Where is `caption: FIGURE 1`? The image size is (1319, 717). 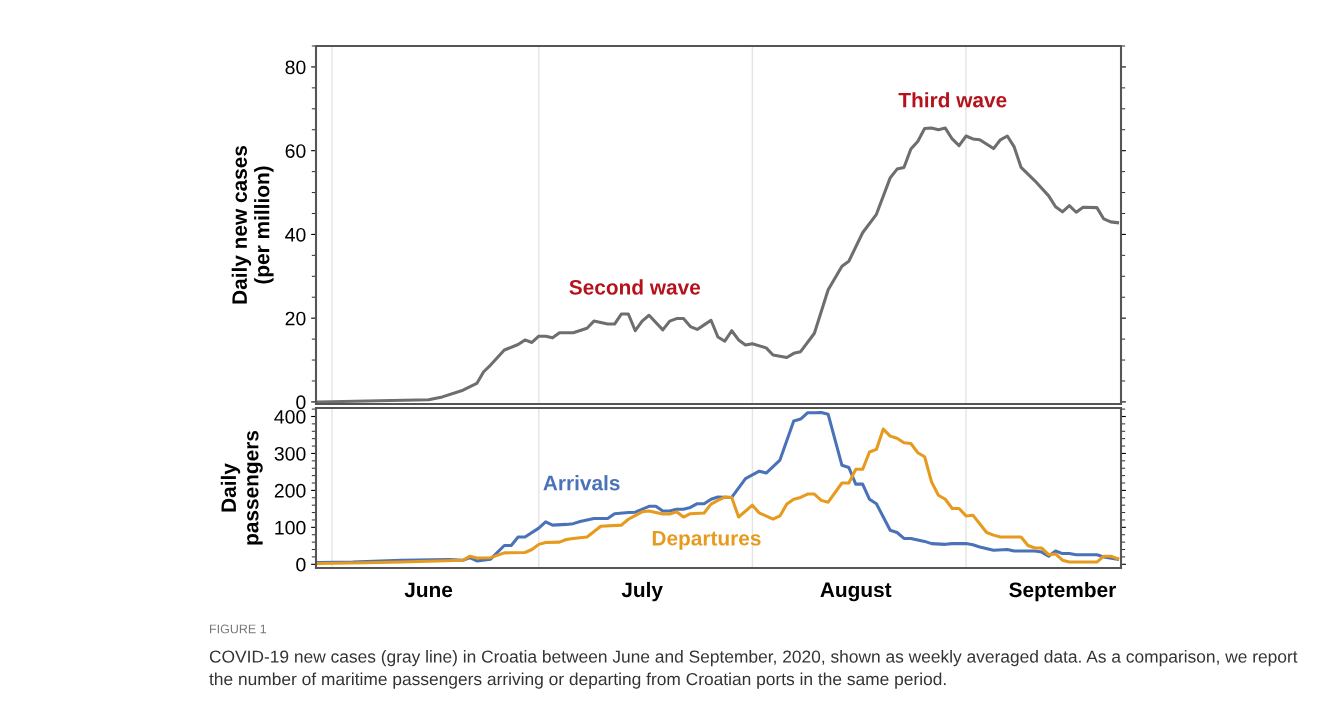
caption: FIGURE 1 is located at coordinates (238, 629).